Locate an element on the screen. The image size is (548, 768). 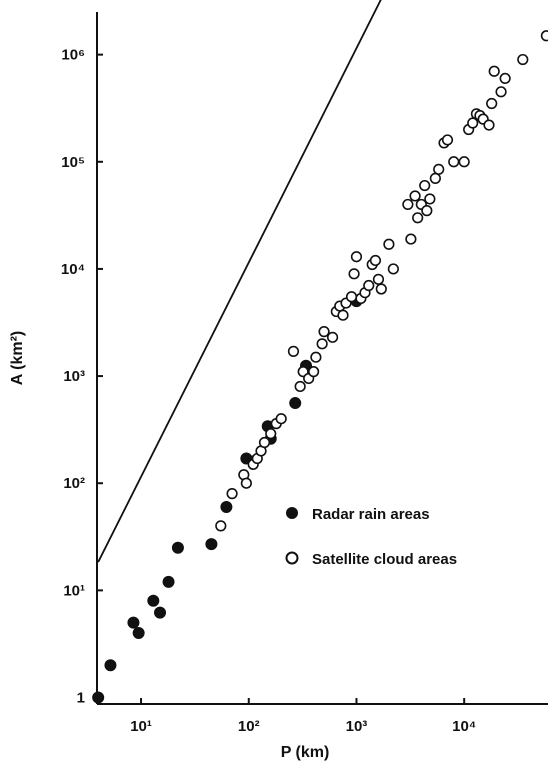
y-tick-label: 10⁶ is located at coordinates (73, 55).